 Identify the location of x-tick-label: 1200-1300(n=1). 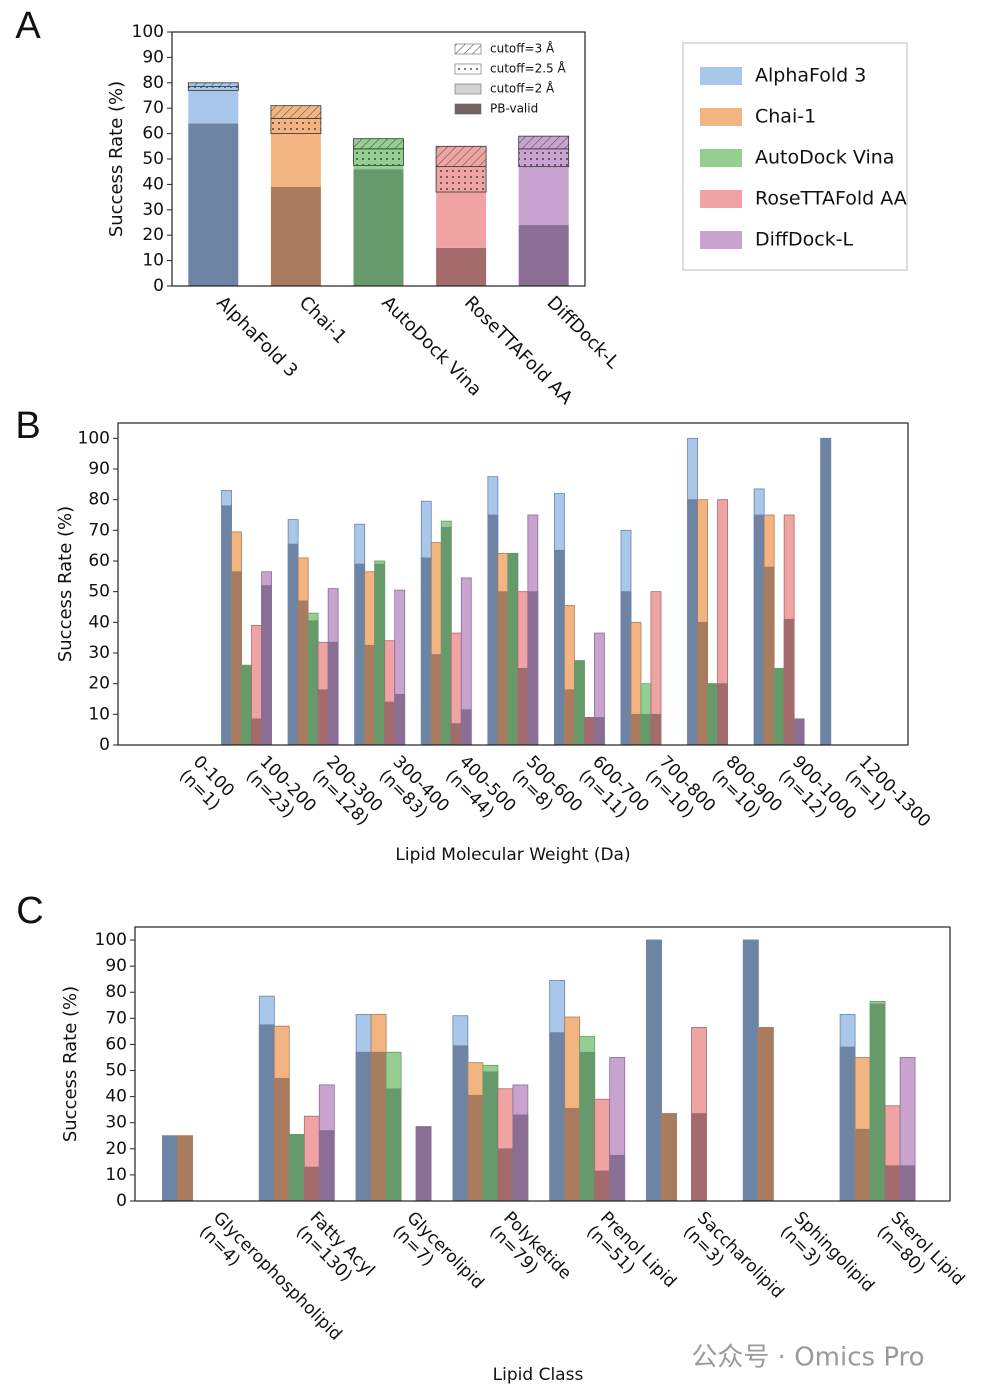
(887, 798).